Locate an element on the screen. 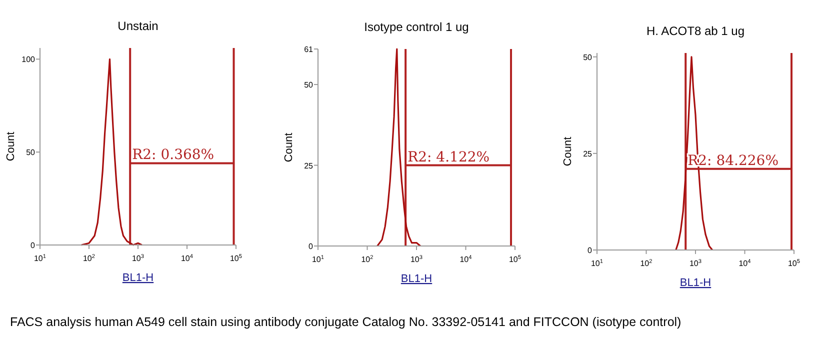 The width and height of the screenshot is (834, 353). chart-title: Unstain is located at coordinates (138, 26).